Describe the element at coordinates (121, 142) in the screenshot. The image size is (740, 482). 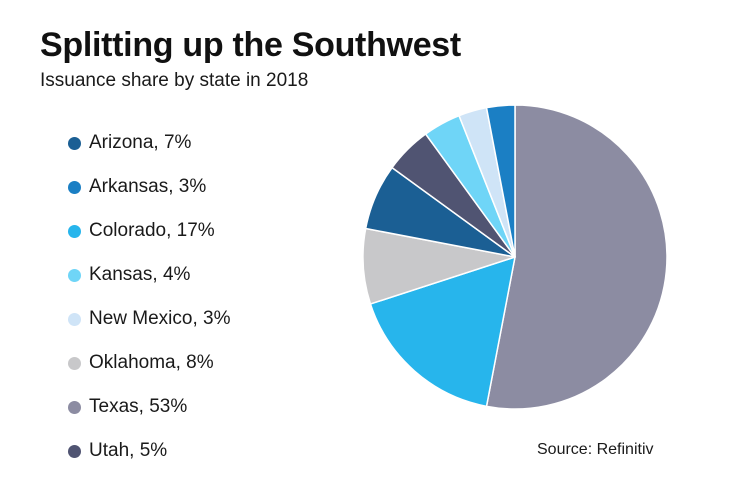
I see `legend-state-name: Arizona` at that location.